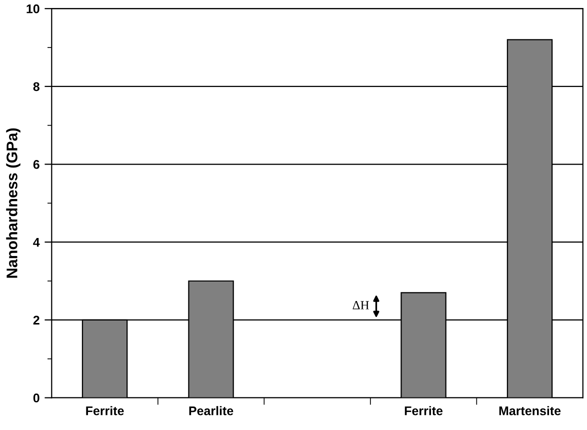 Image resolution: width=587 pixels, height=430 pixels. I want to click on x-tick-label: Pearlite, so click(211, 411).